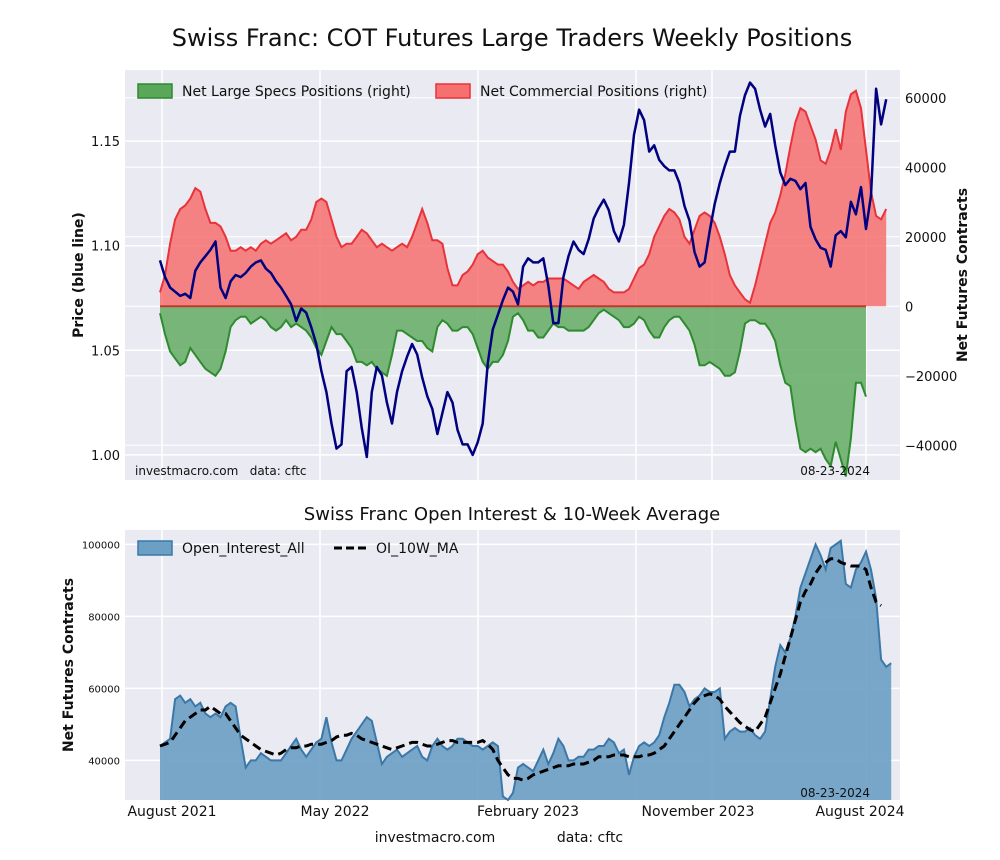  I want to click on top-date-stamp: 08-23-2024, so click(835, 471).